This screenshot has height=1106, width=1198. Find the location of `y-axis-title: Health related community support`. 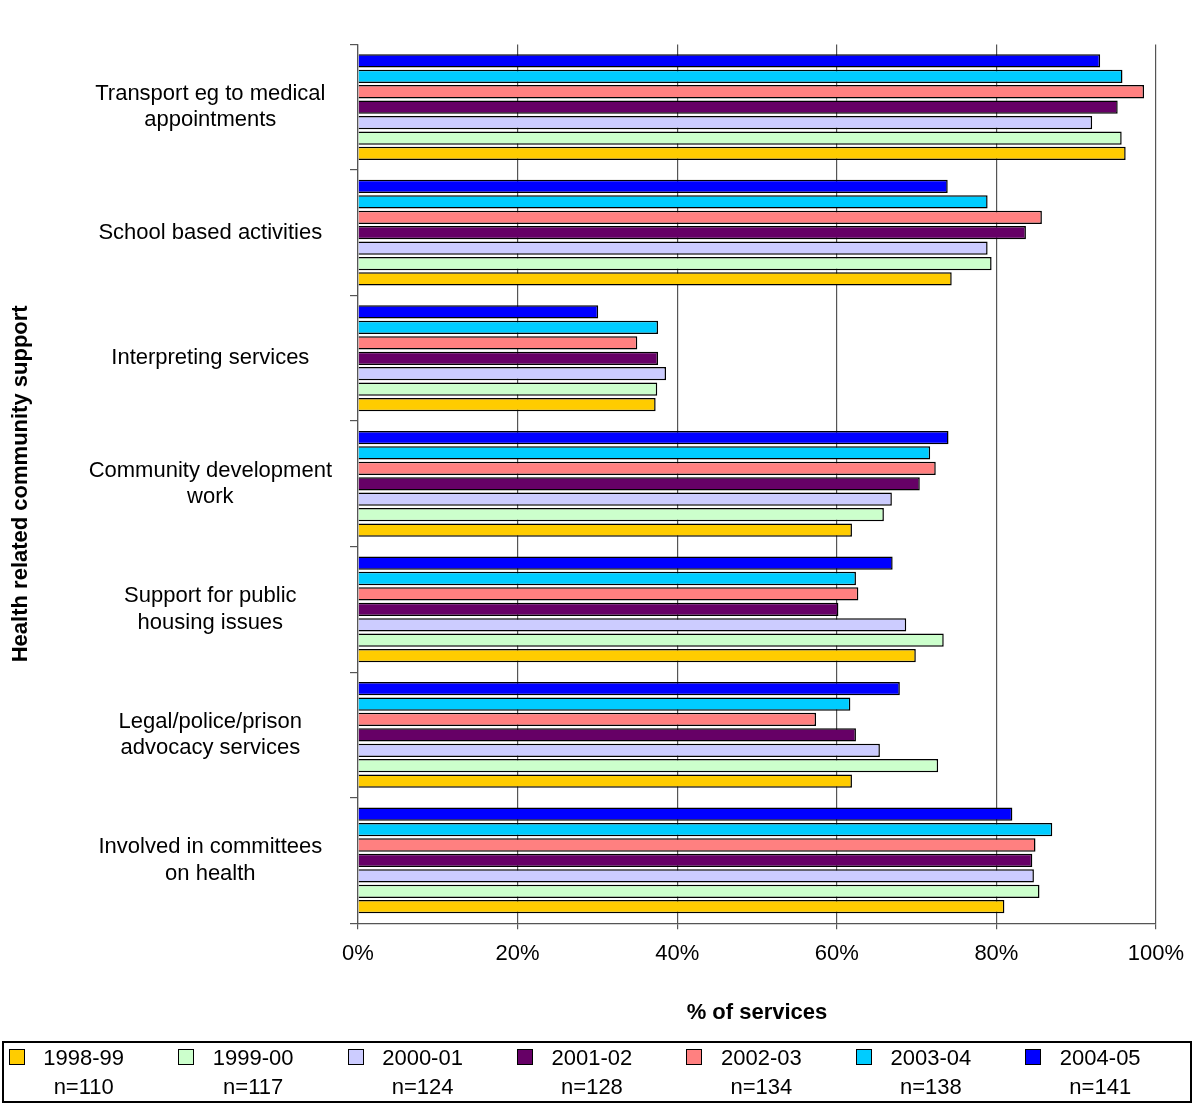

y-axis-title: Health related community support is located at coordinates (20, 483).